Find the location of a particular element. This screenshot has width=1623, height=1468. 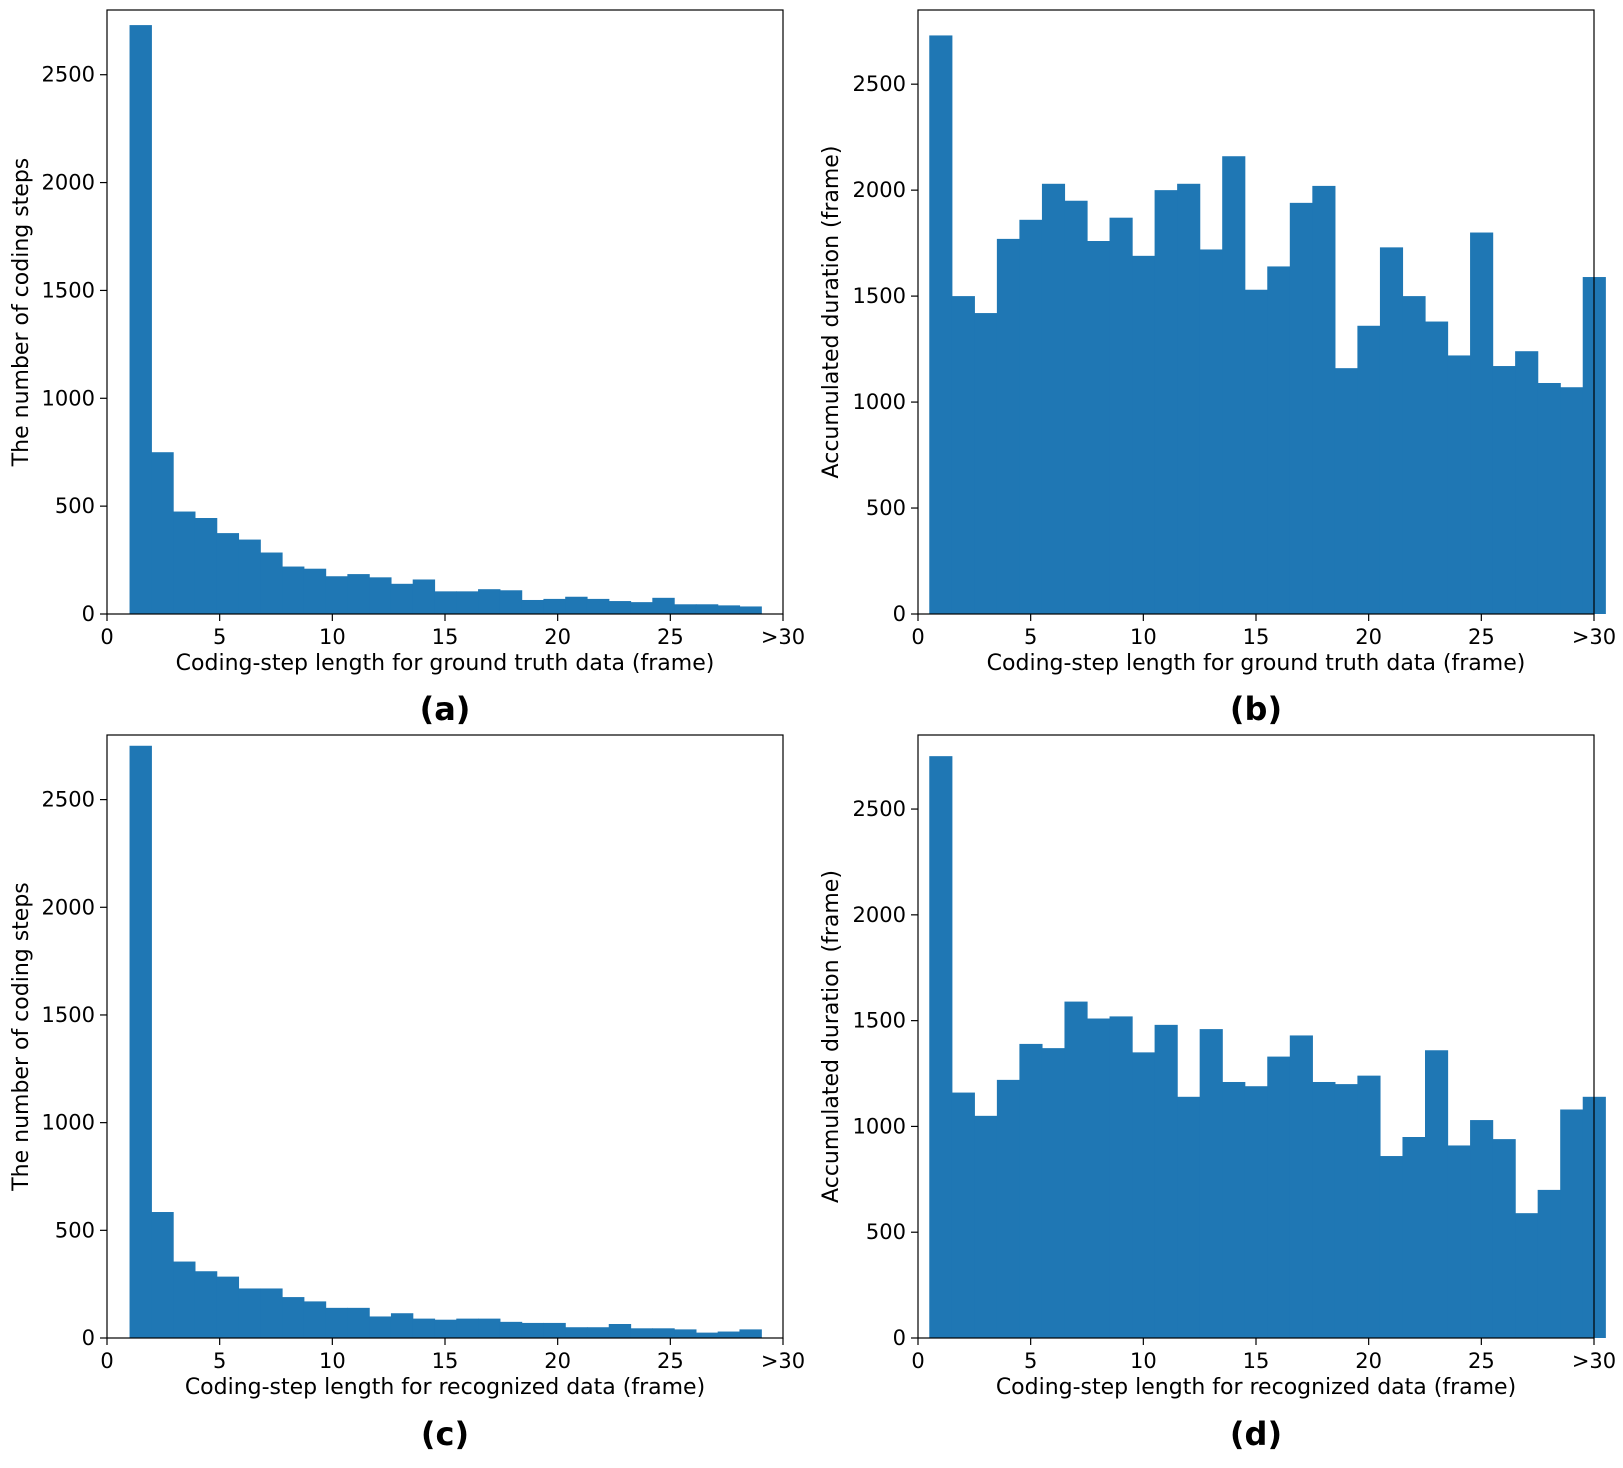

x-tick-label: 5 is located at coordinates (1030, 1361).